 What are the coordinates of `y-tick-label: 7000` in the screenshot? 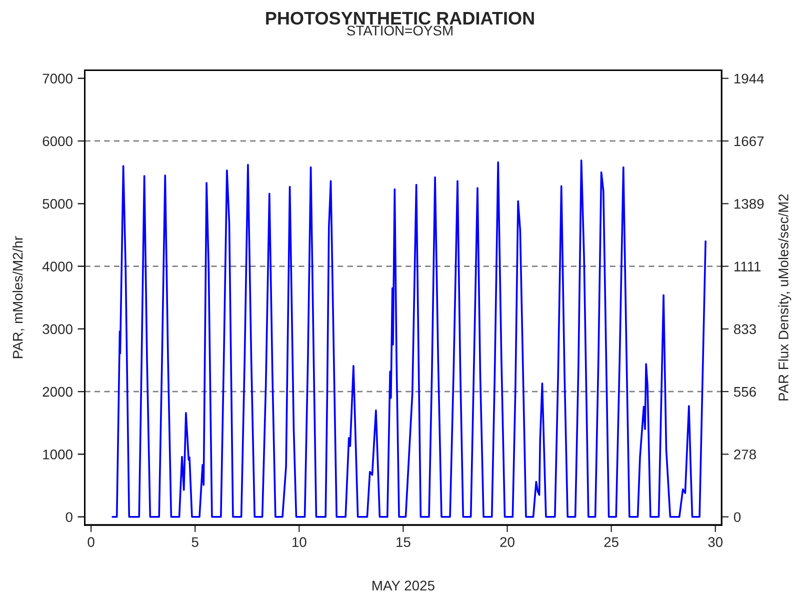 It's located at (57, 79).